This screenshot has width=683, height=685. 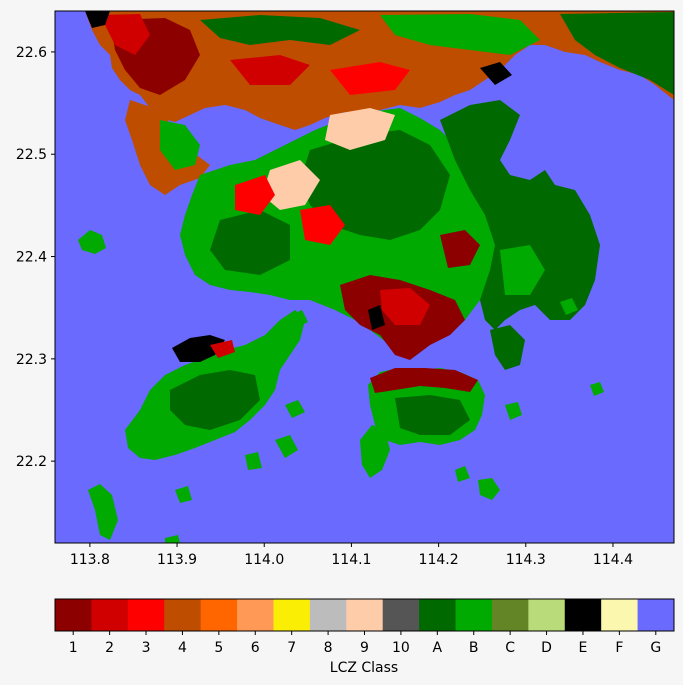 What do you see at coordinates (255, 648) in the screenshot?
I see `colorbar-label: 6` at bounding box center [255, 648].